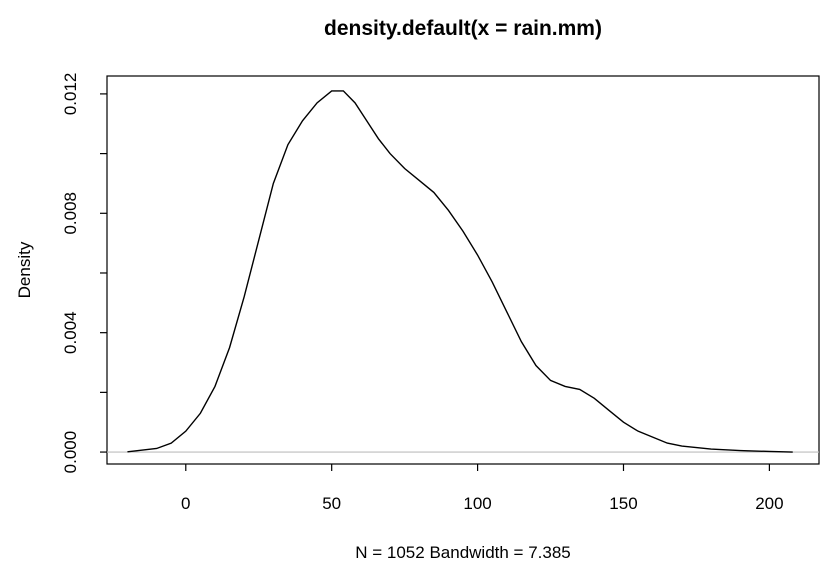  I want to click on y-tick-label: 0.012, so click(70, 94).